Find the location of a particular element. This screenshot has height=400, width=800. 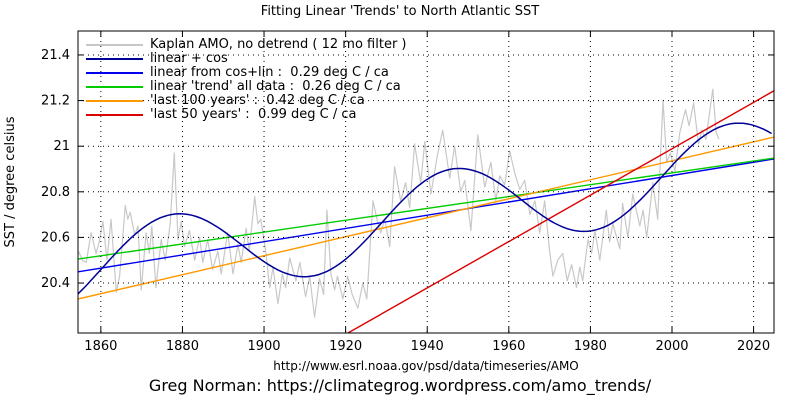

x-tick-label: 2000 is located at coordinates (671, 346).